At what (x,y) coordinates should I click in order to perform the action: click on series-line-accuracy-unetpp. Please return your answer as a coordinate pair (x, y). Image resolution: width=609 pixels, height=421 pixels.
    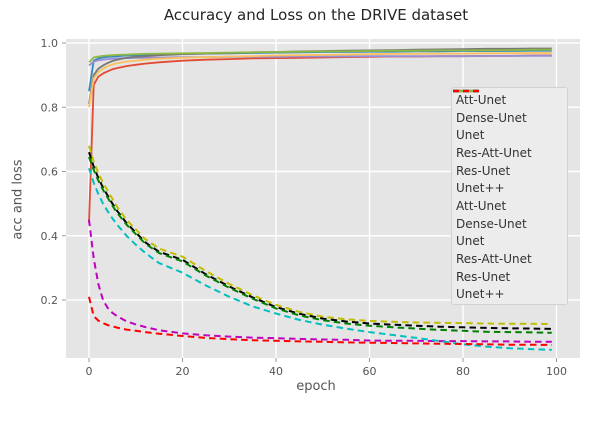
    Looking at the image, I should click on (320, 55).